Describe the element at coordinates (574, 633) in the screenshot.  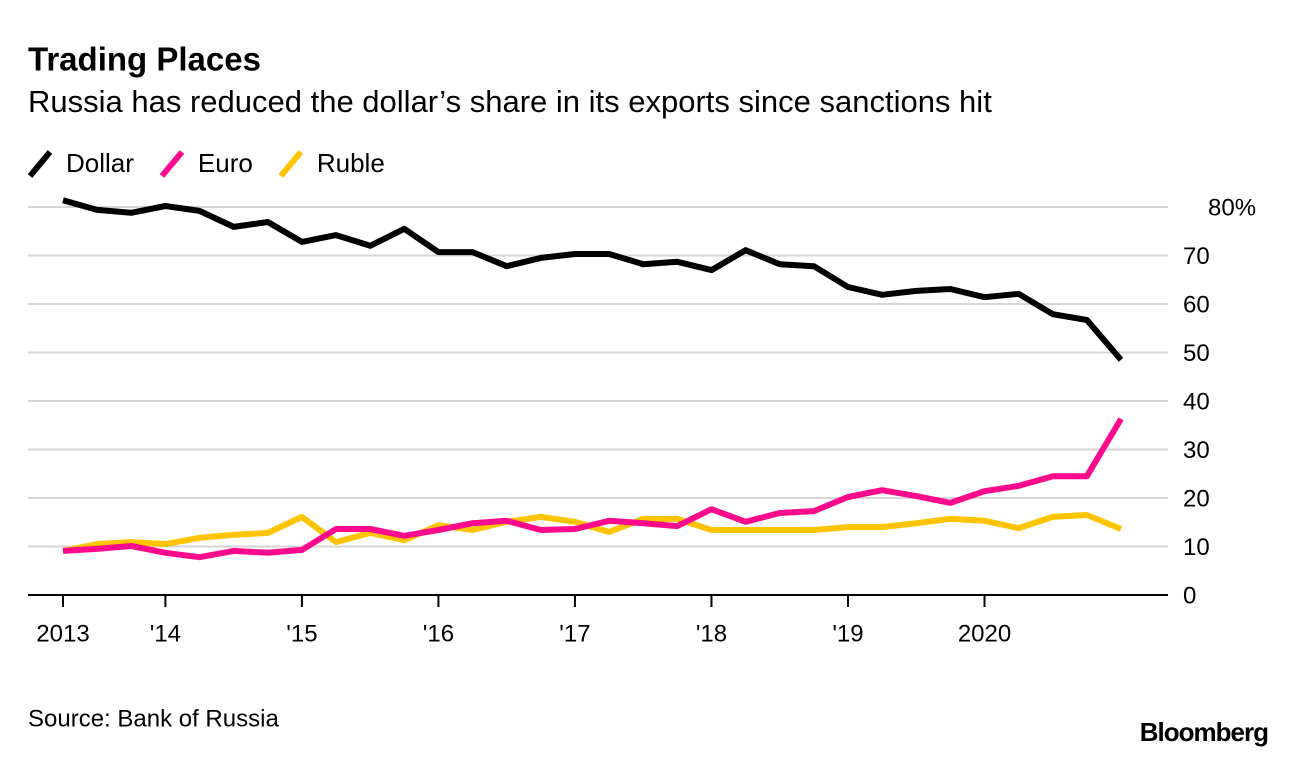
I see `x-tick-label: '17` at that location.